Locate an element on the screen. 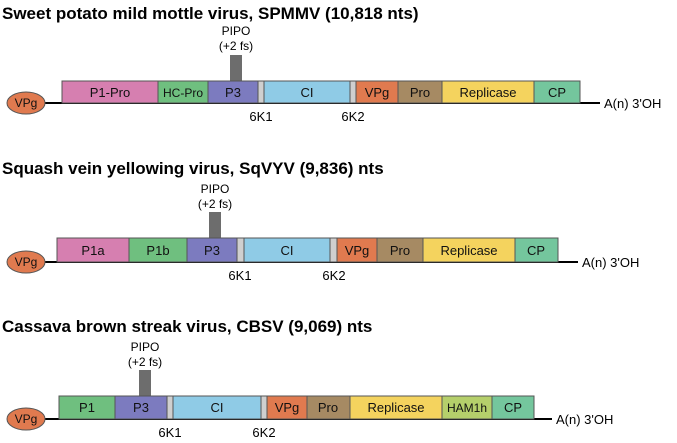  segment-p1b is located at coordinates (158, 250).